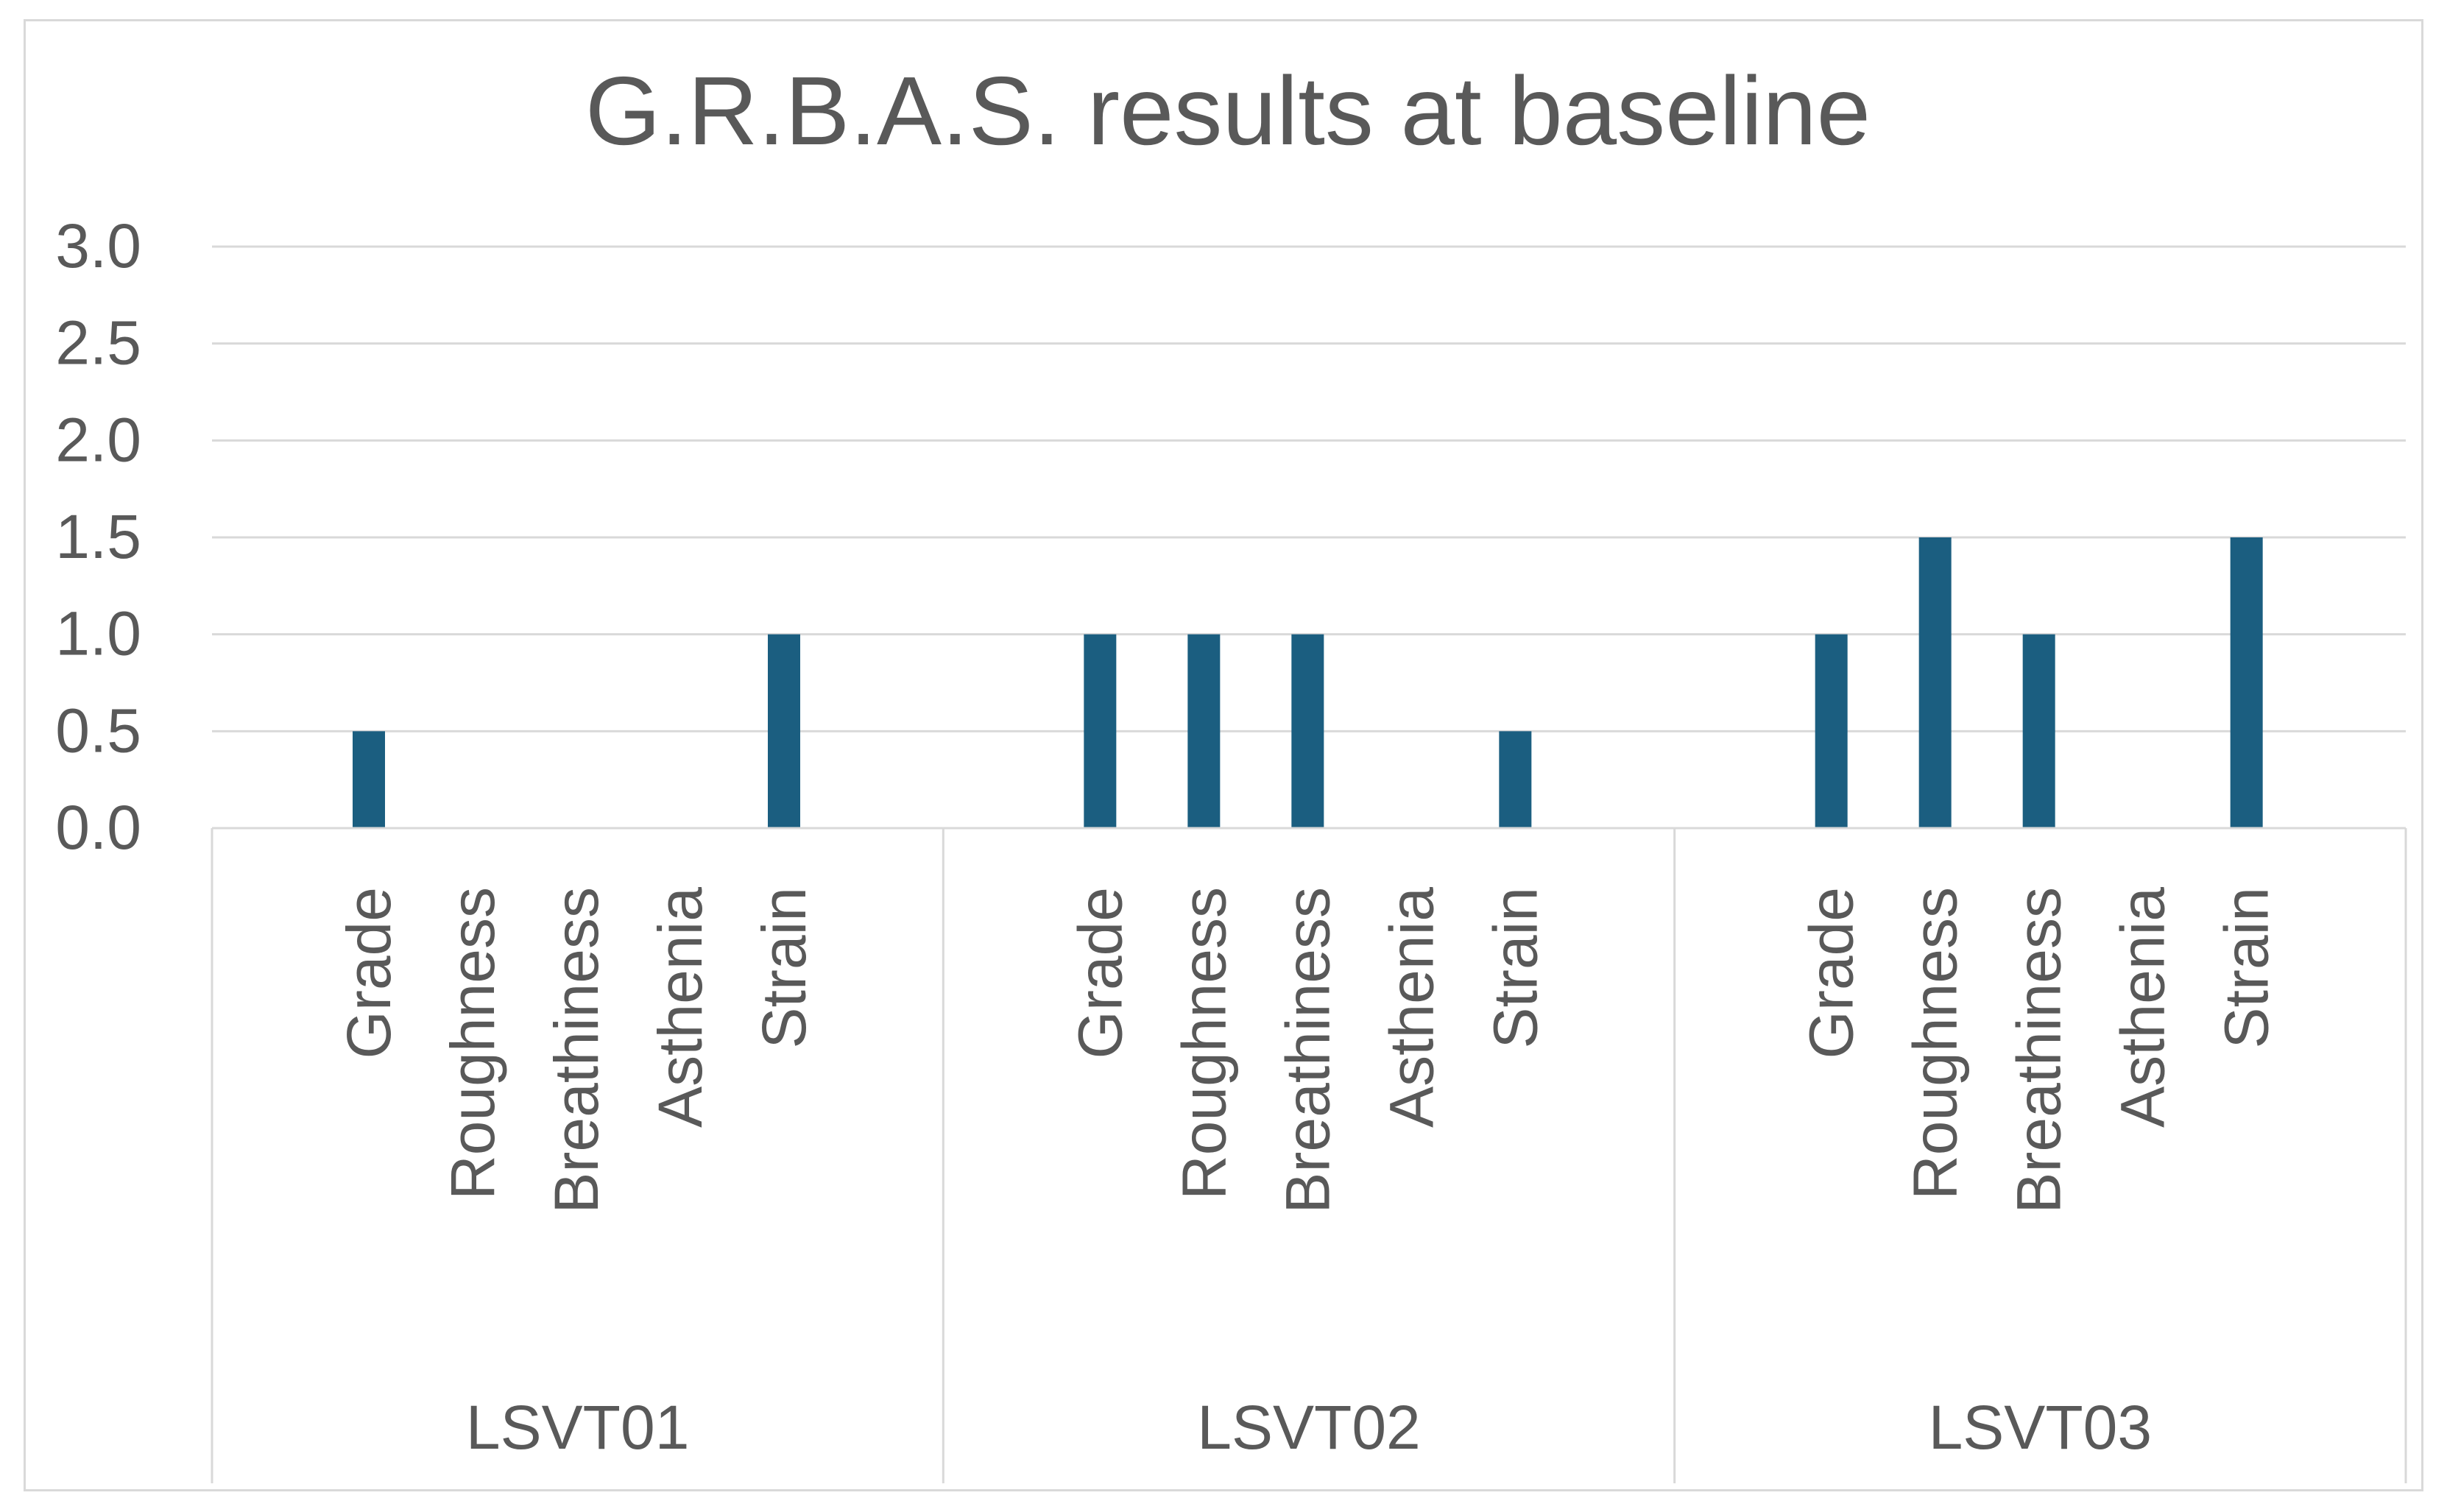 The width and height of the screenshot is (2447, 1512). Describe the element at coordinates (98, 633) in the screenshot. I see `y-tick-label: 1.0` at that location.